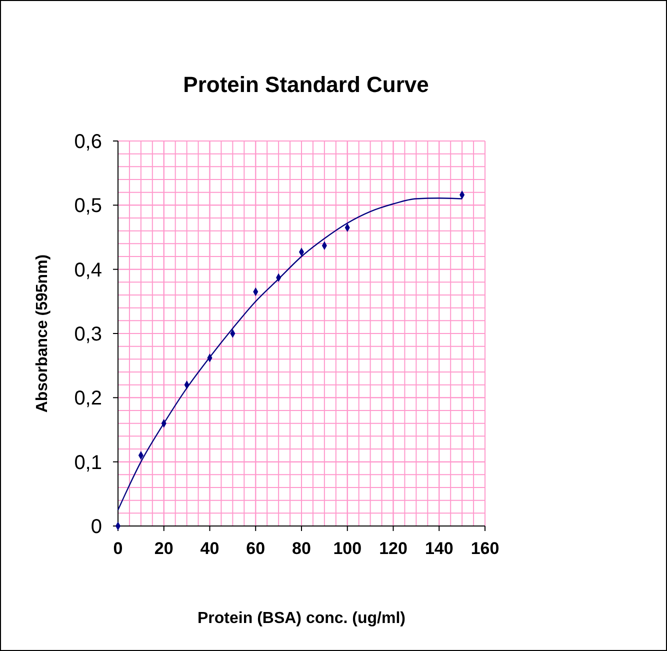 The image size is (667, 651). I want to click on y-tick-label: 0,2, so click(88, 399).